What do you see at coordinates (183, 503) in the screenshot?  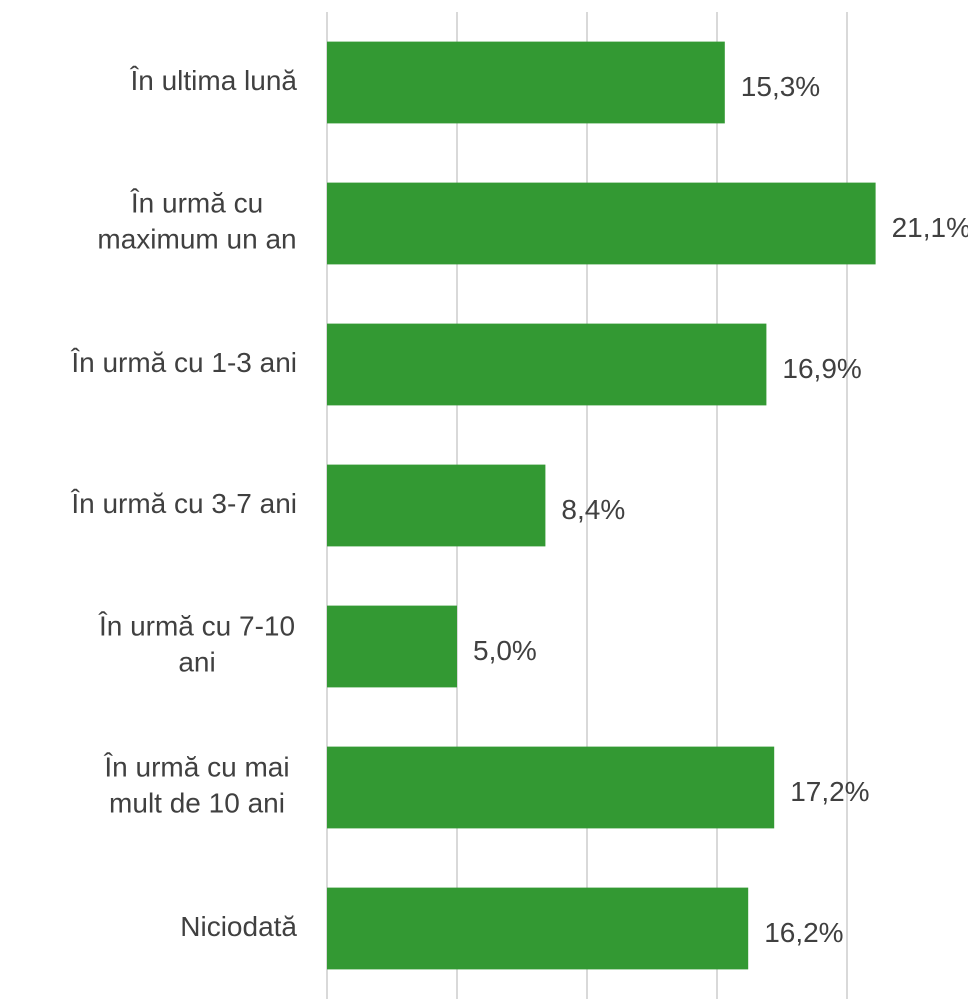 I see `y-tick-label: În urmă cu 3-7 ani` at bounding box center [183, 503].